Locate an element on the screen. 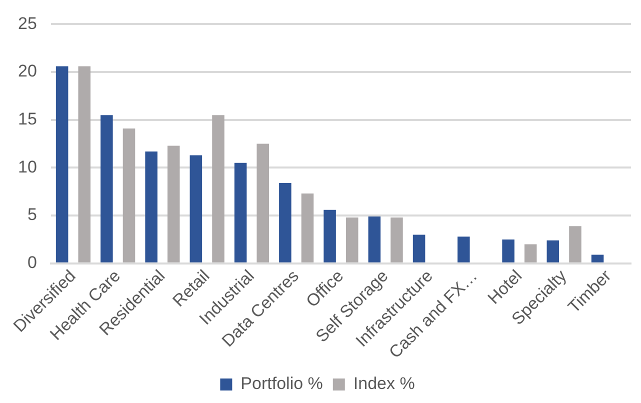 The image size is (641, 403). legend-label: Portfolio % is located at coordinates (281, 384).